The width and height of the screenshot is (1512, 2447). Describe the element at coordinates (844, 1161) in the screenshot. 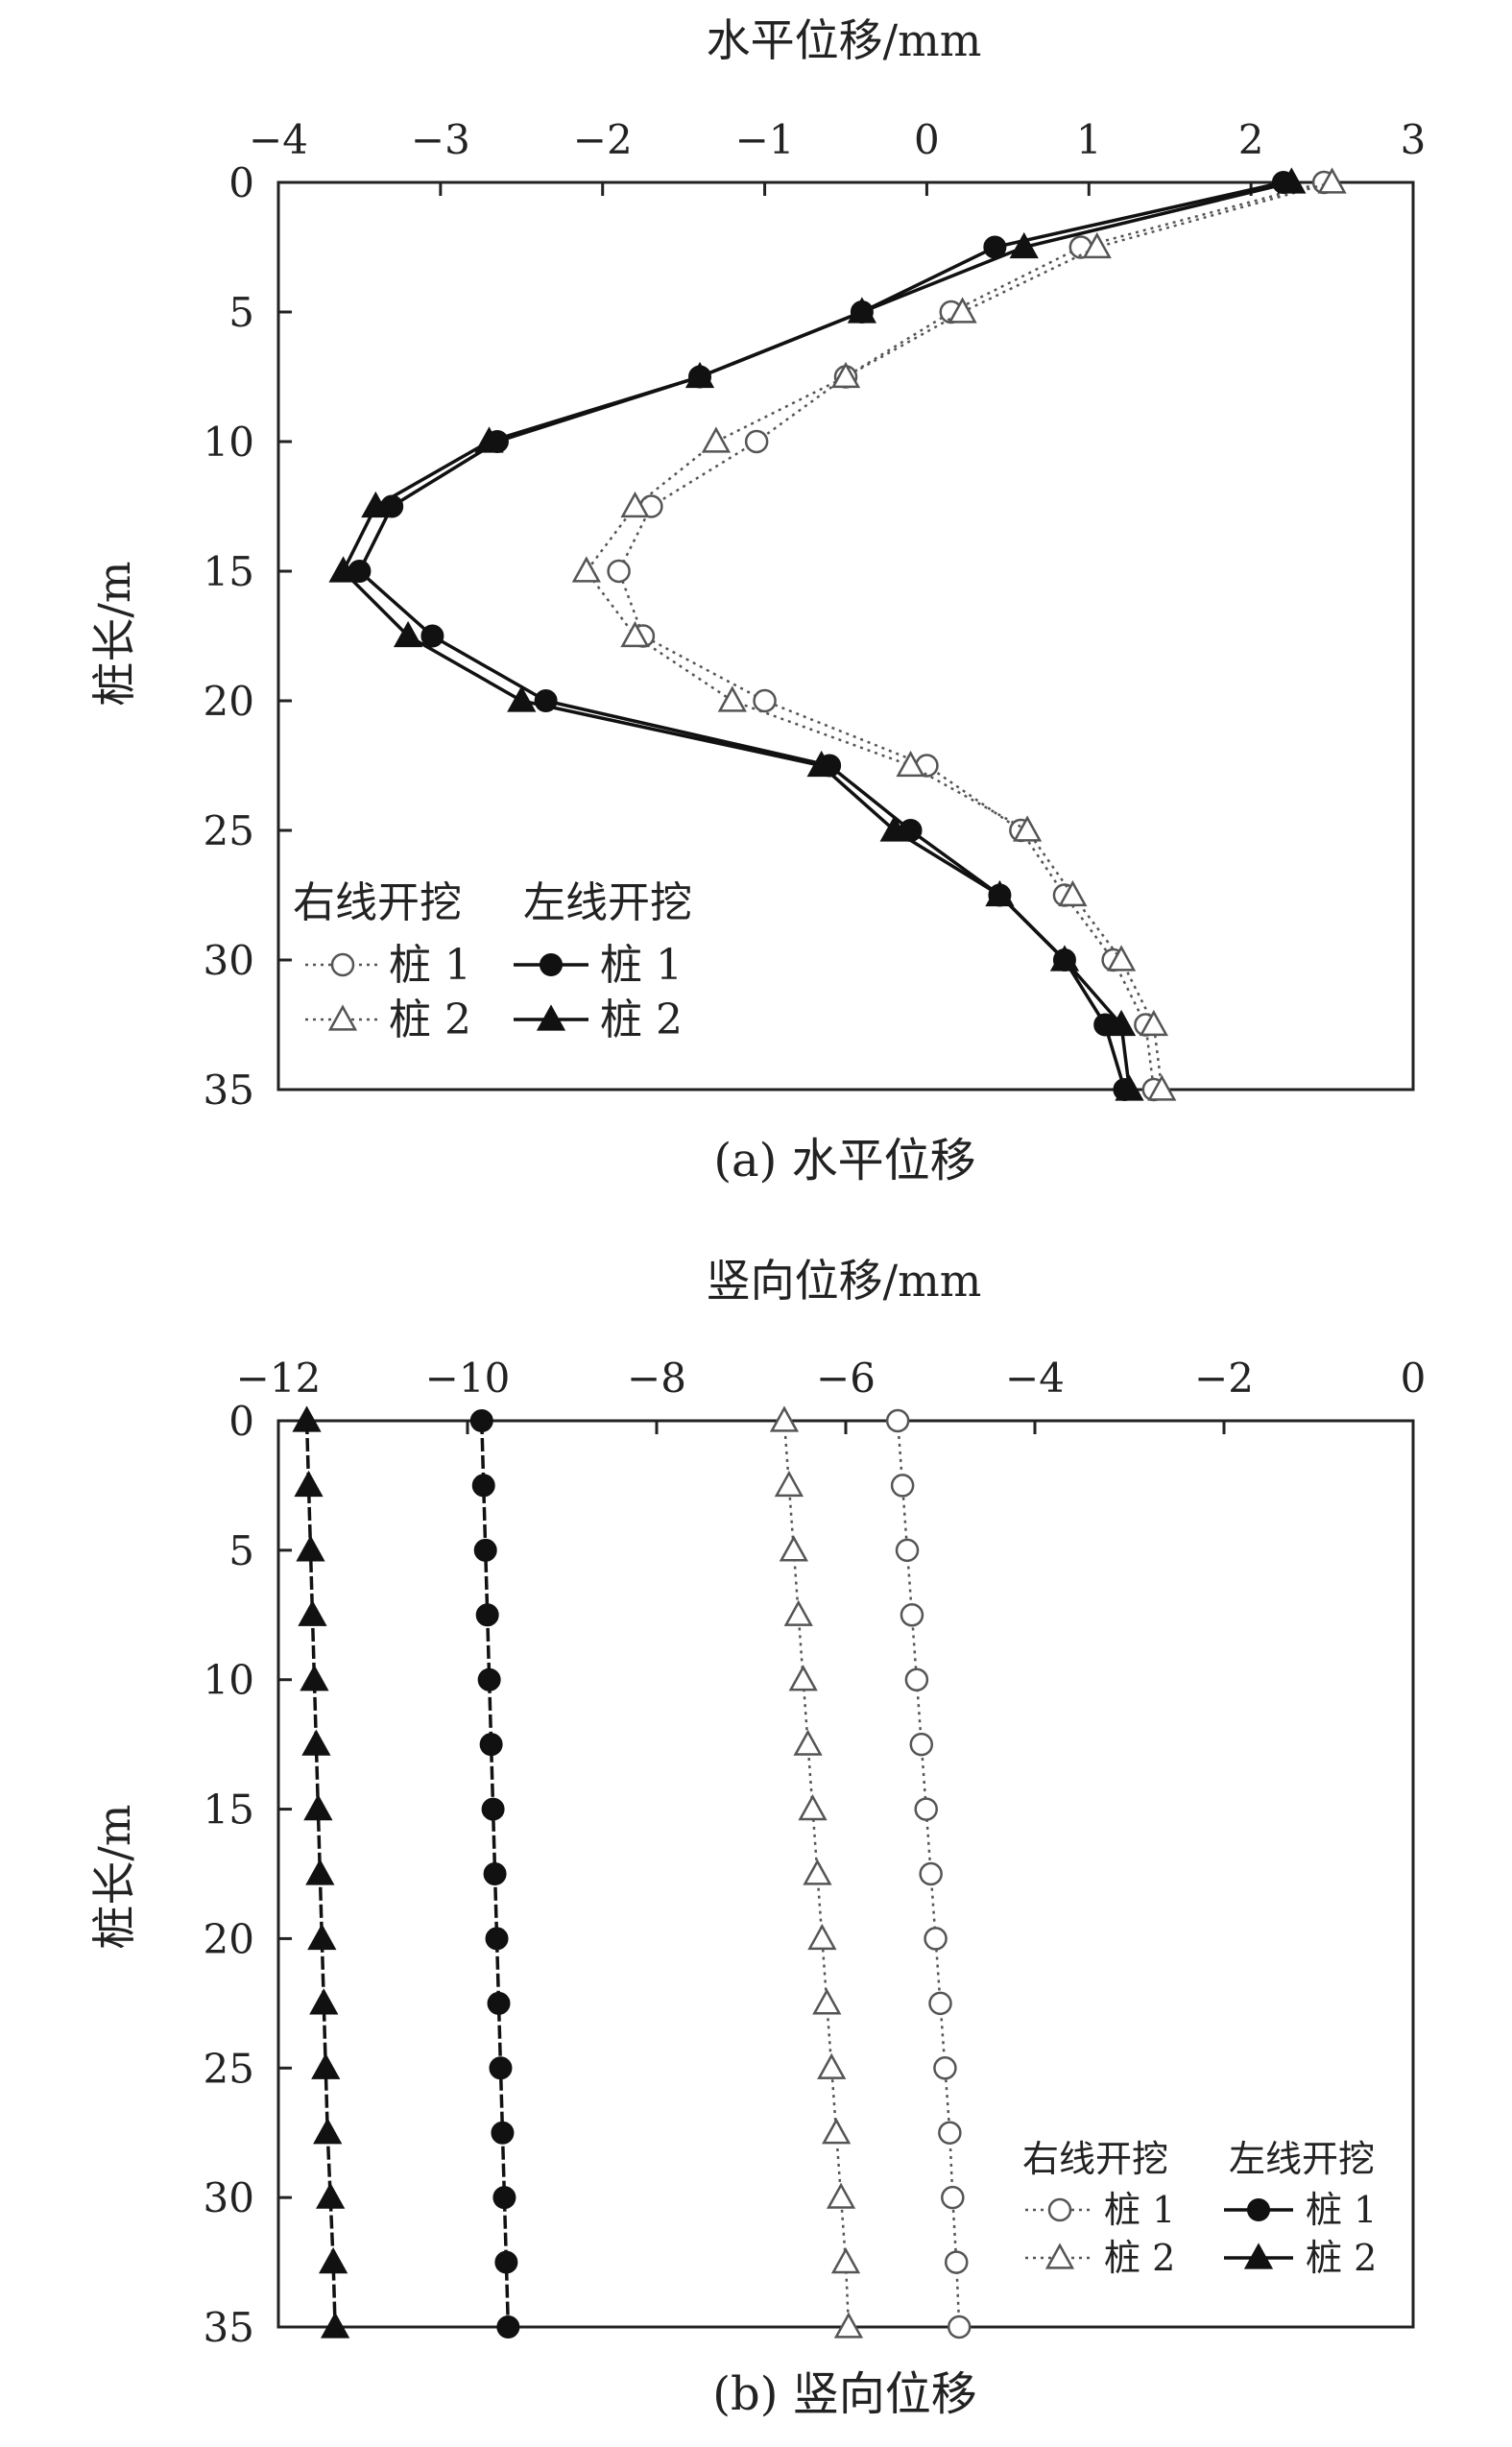

I see `chart-a-caption: (a) 水平位移` at that location.